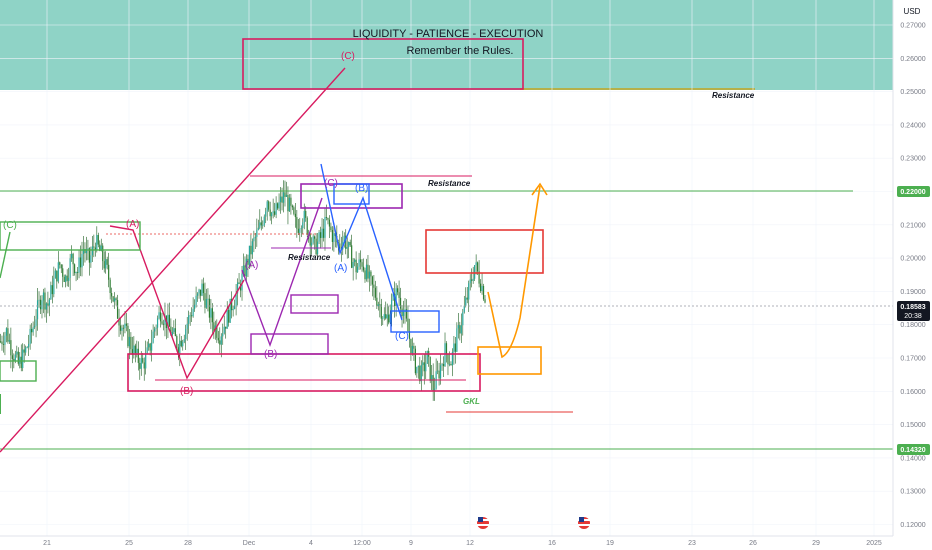 This screenshot has height=550, width=932. What do you see at coordinates (361, 242) in the screenshot?
I see `blue-wave-line` at bounding box center [361, 242].